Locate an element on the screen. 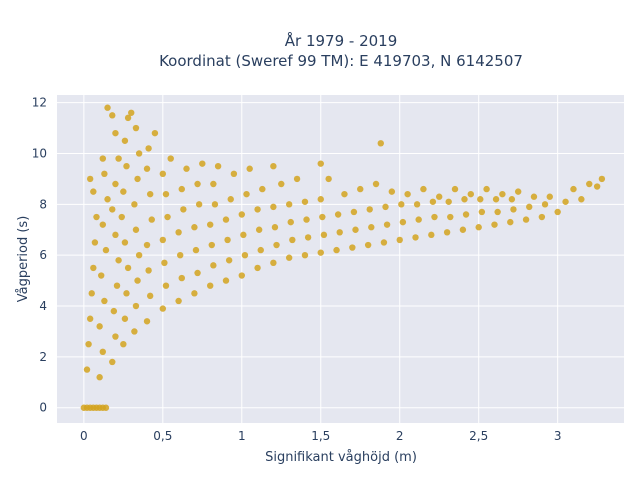 The image size is (640, 480). y-tick-label: 12 is located at coordinates (39, 103).